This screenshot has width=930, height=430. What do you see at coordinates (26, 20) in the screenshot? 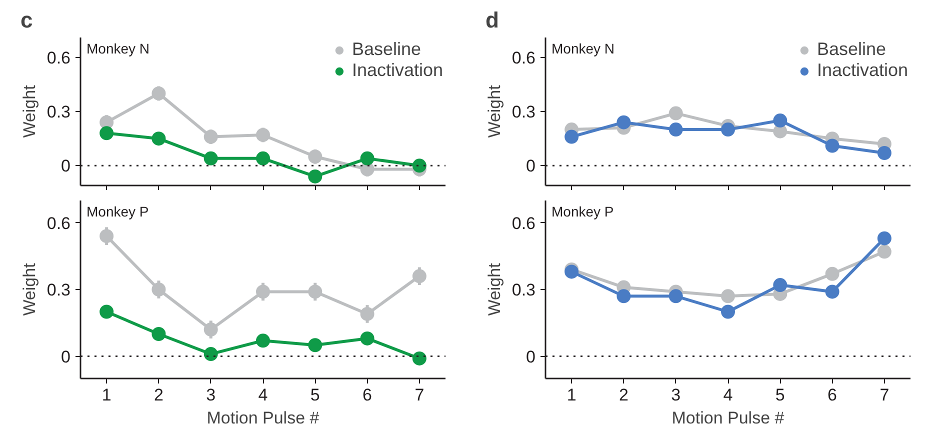
I see `chart-title: c` at bounding box center [26, 20].